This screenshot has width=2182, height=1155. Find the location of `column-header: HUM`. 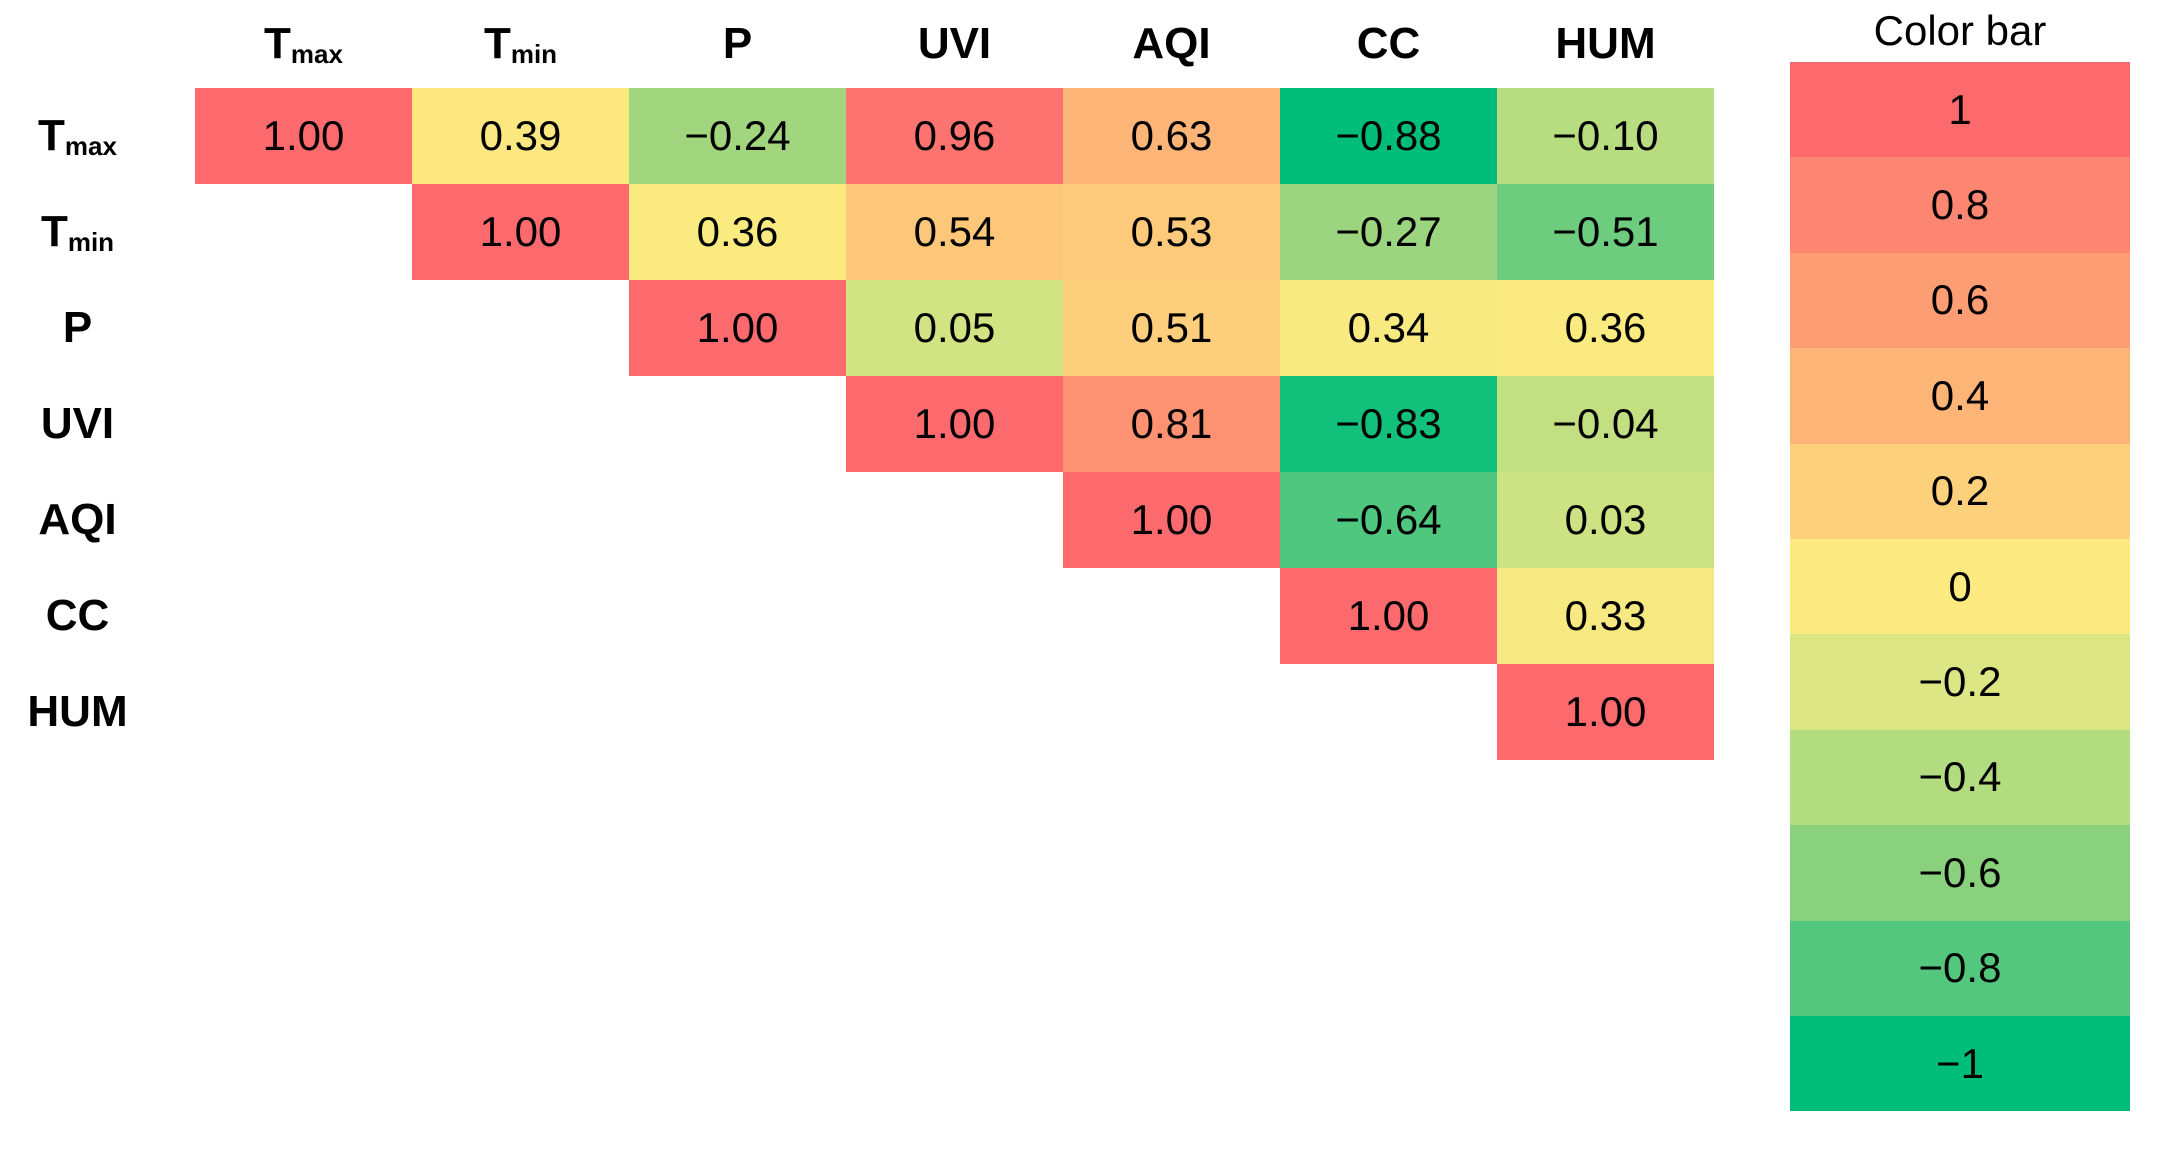

column-header: HUM is located at coordinates (1605, 43).